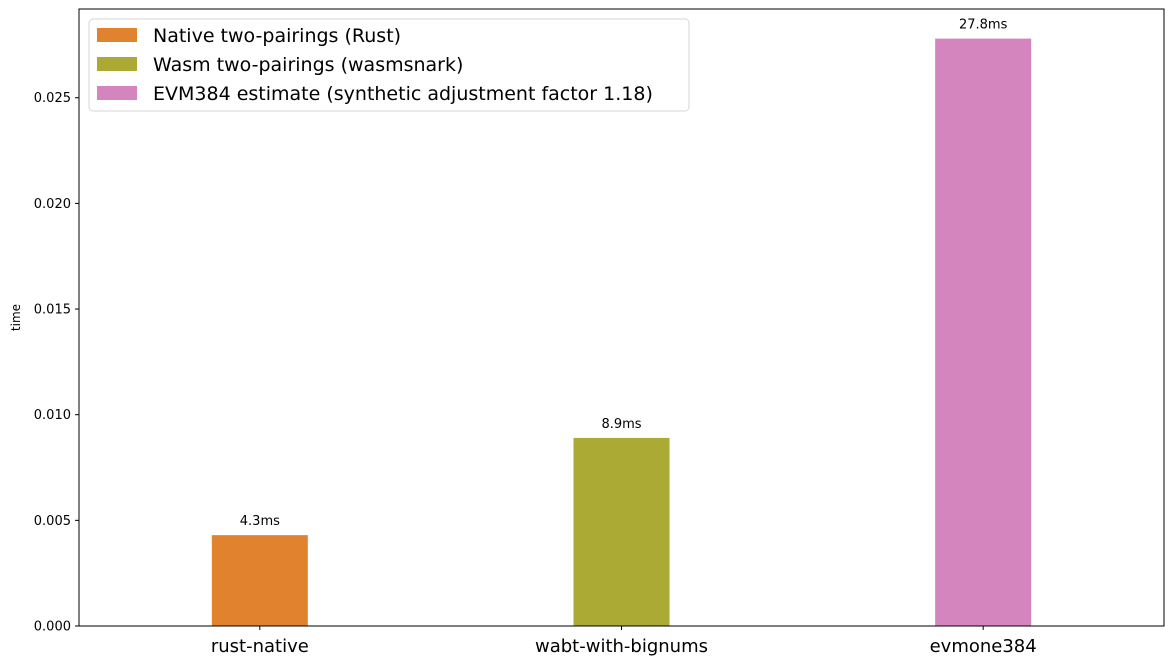  I want to click on bar-evmone384, so click(983, 332).